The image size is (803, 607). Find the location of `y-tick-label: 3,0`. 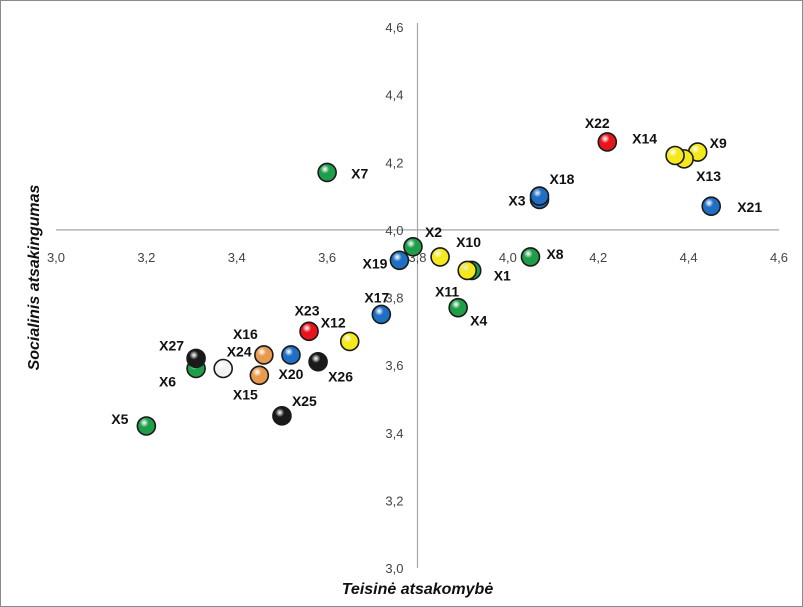

y-tick-label: 3,0 is located at coordinates (394, 568).